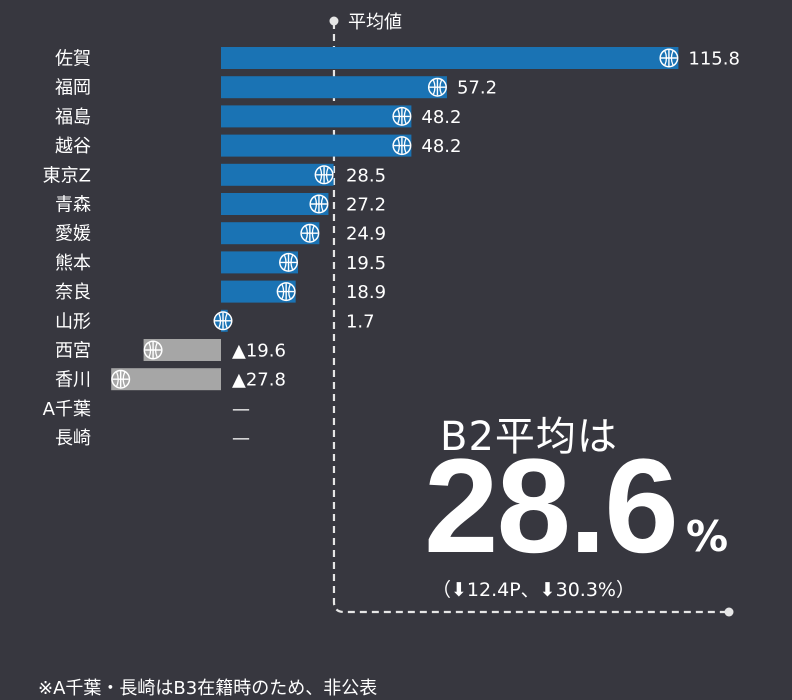 This screenshot has width=792, height=700. I want to click on footnote: ※A千葉・長崎はB3在籍時のため、非公表, so click(208, 688).